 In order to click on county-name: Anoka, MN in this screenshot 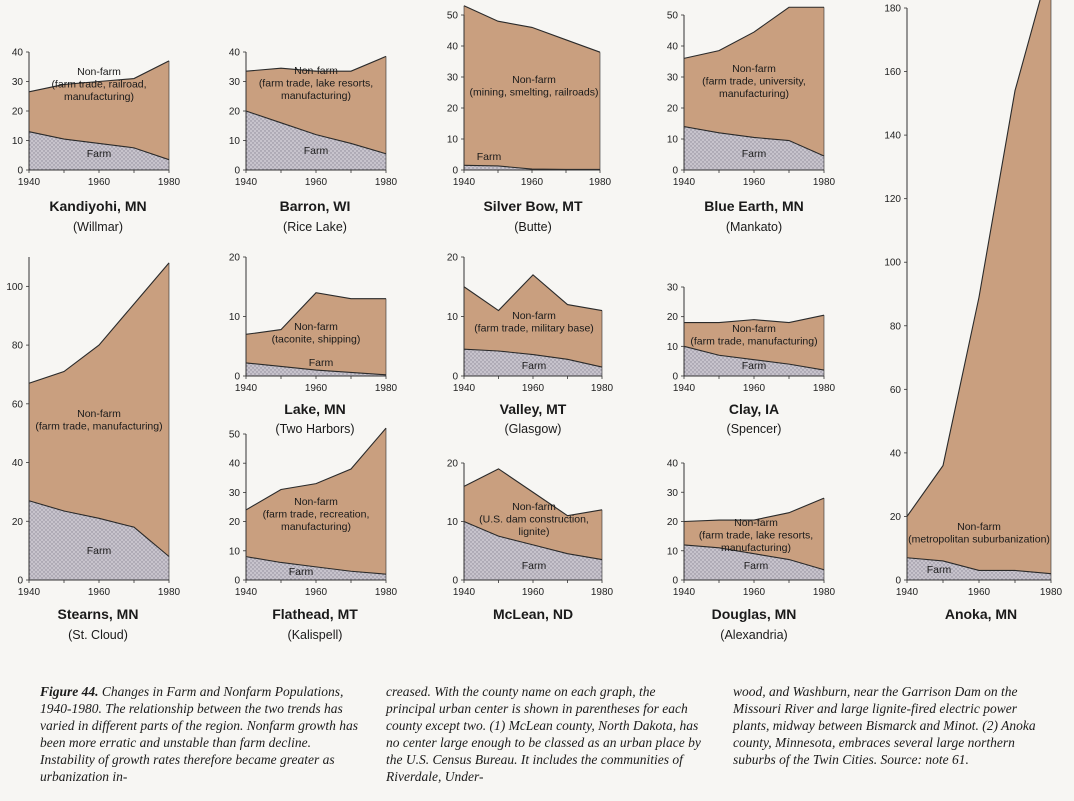, I will do `click(981, 614)`.